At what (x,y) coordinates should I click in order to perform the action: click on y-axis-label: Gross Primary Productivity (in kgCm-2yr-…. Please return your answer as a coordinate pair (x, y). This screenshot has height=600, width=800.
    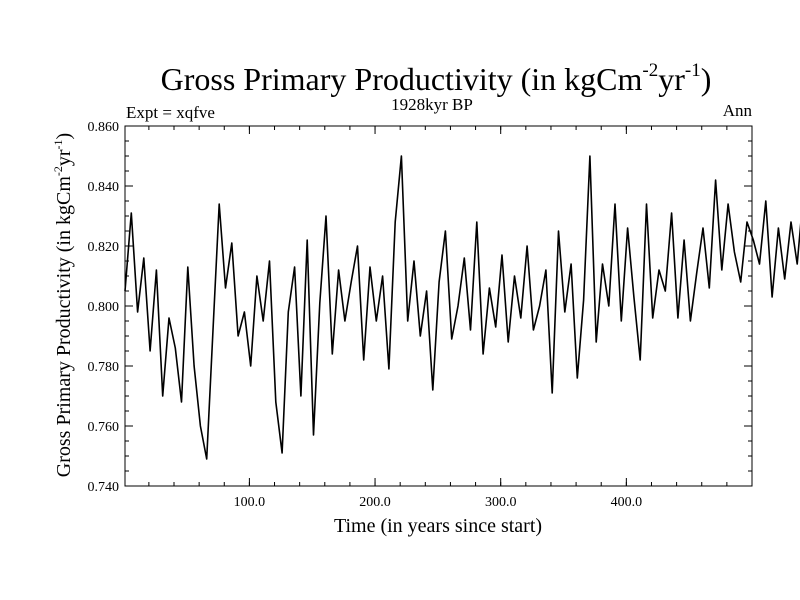
    Looking at the image, I should click on (63, 305).